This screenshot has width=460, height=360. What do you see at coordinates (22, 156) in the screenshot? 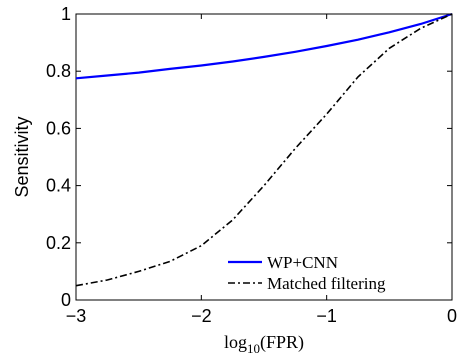
I see `y-axis-label: Sensitivity` at bounding box center [22, 156].